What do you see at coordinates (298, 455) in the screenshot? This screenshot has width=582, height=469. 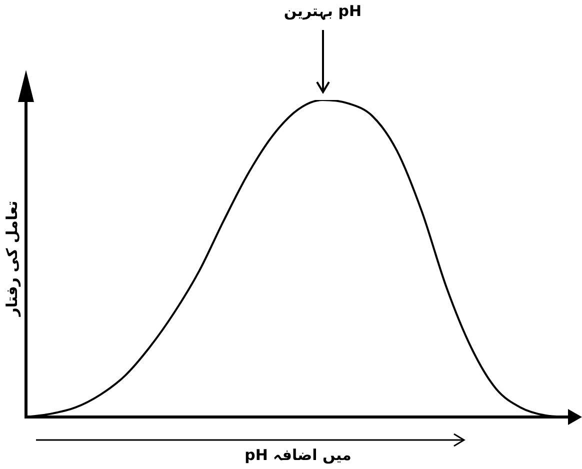 I see `x-axis-title: pH میں اضافہ` at bounding box center [298, 455].